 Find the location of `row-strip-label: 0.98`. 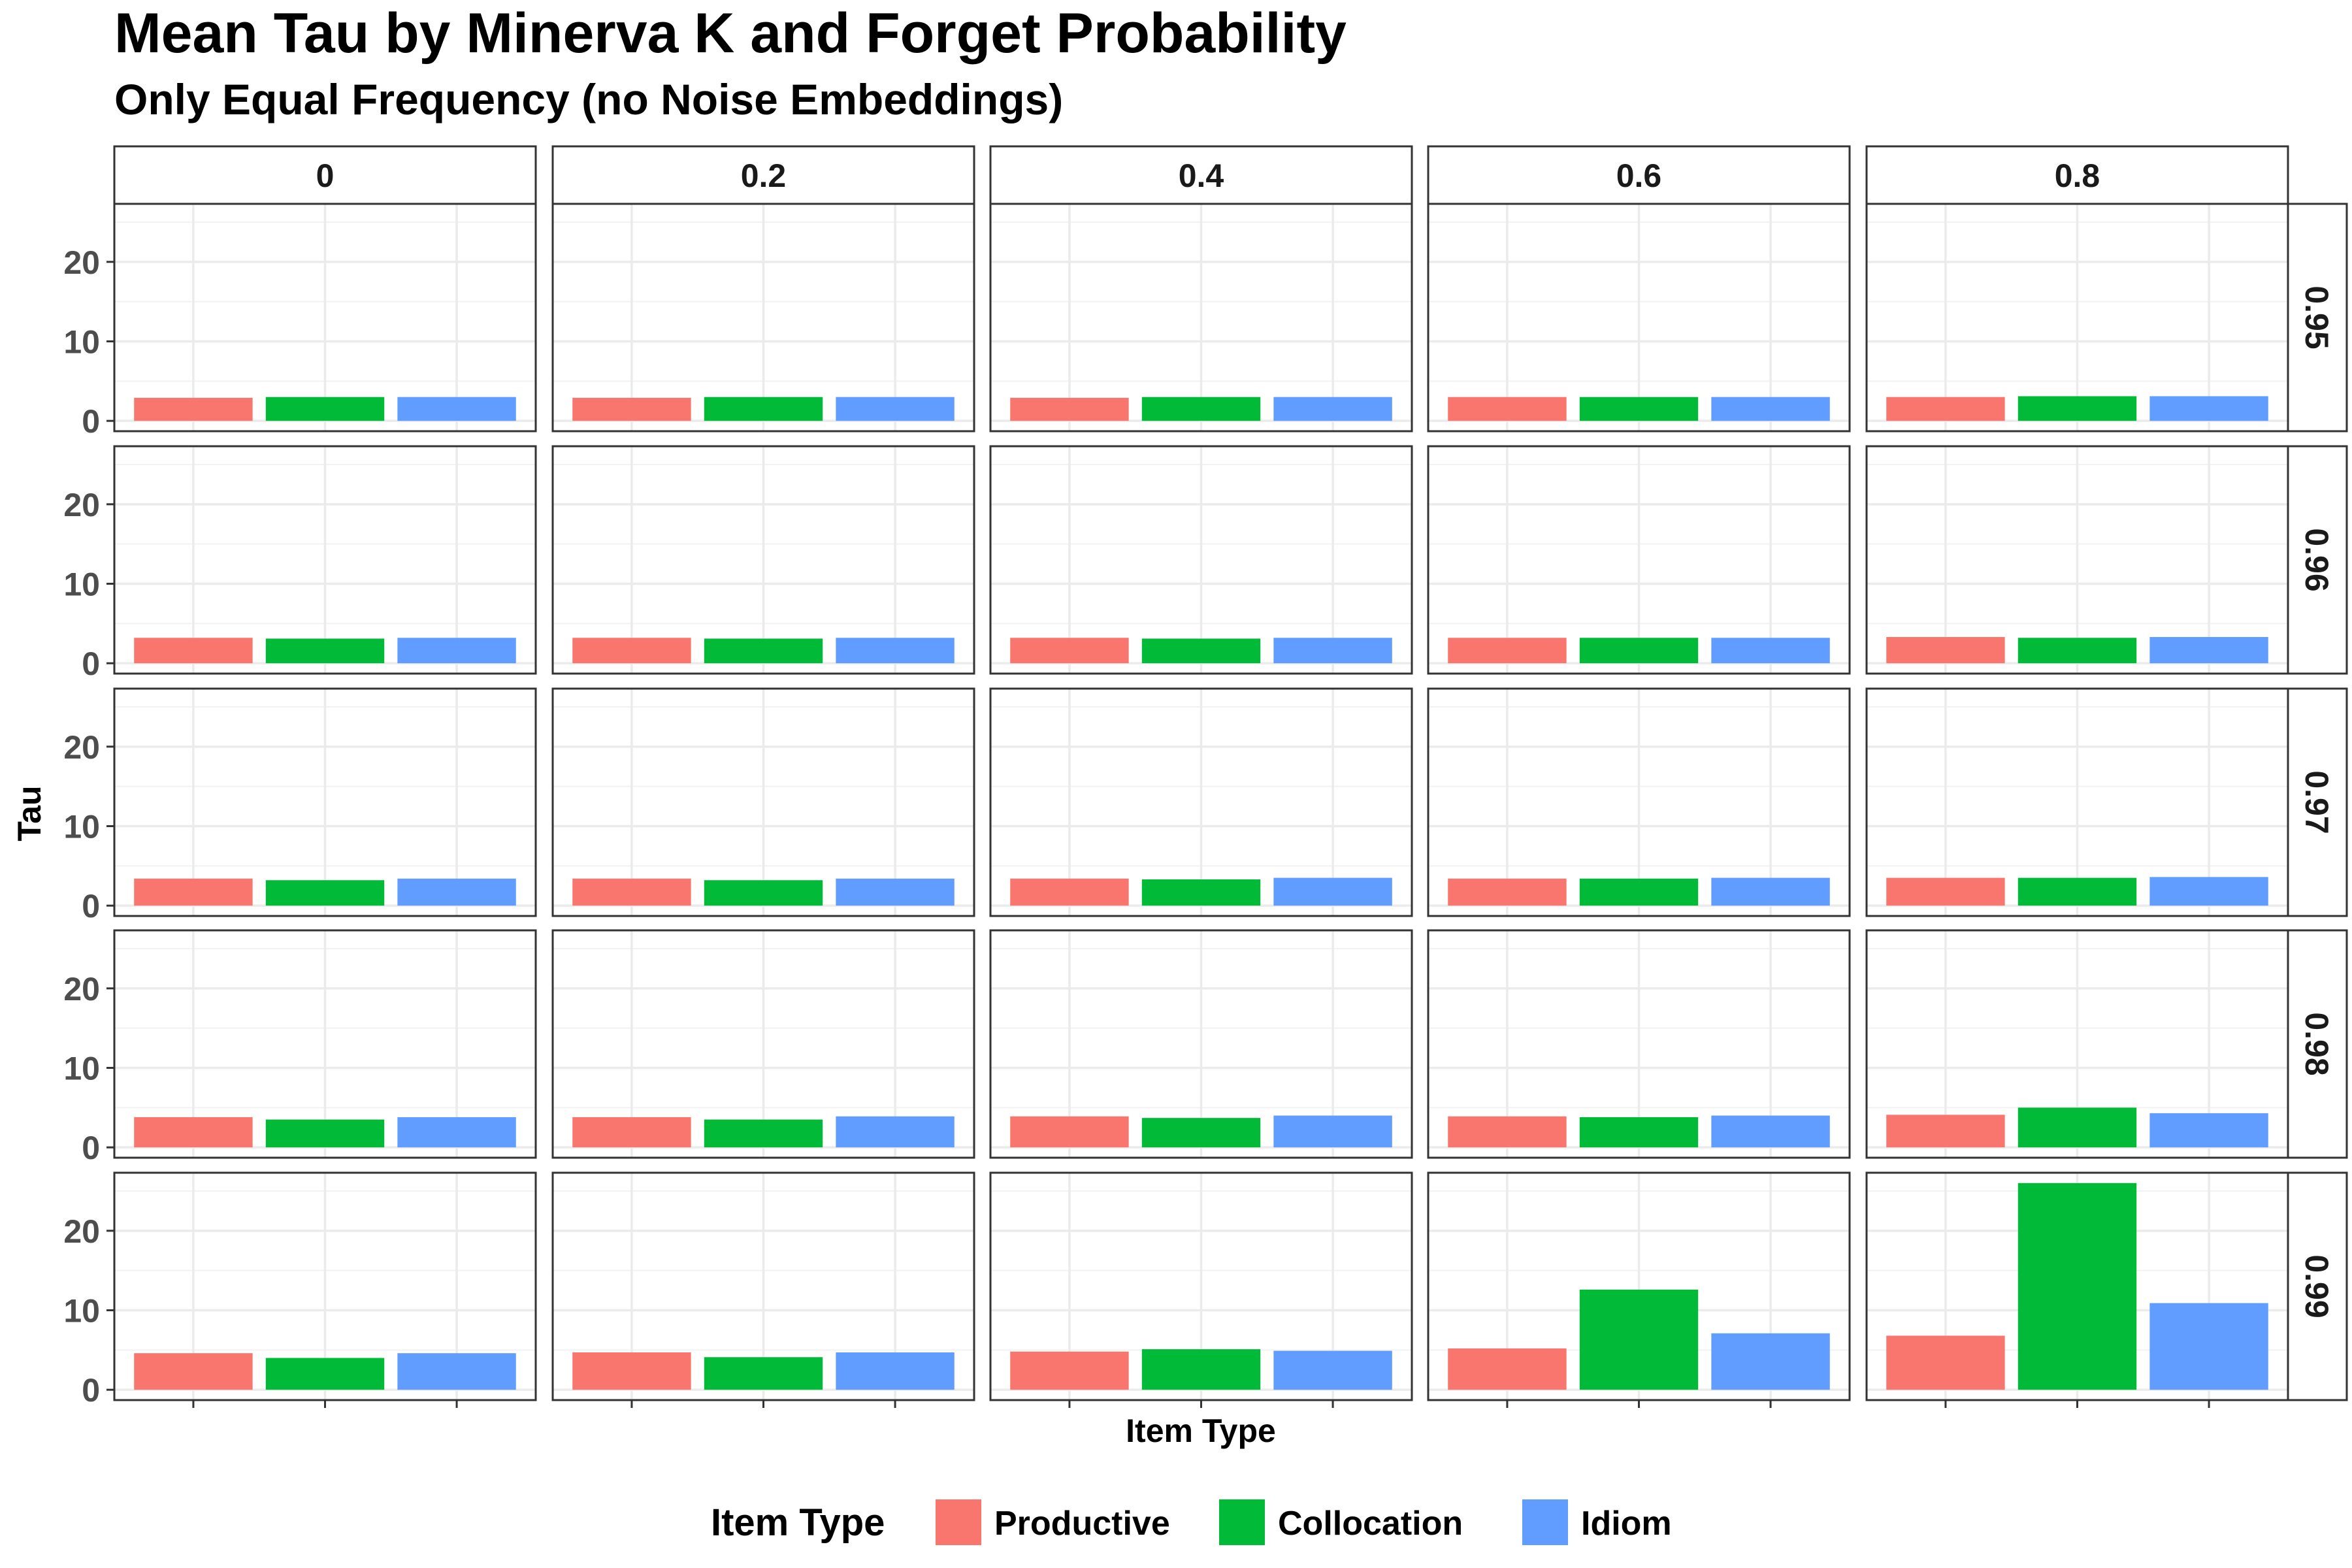

row-strip-label: 0.98 is located at coordinates (2316, 1043).